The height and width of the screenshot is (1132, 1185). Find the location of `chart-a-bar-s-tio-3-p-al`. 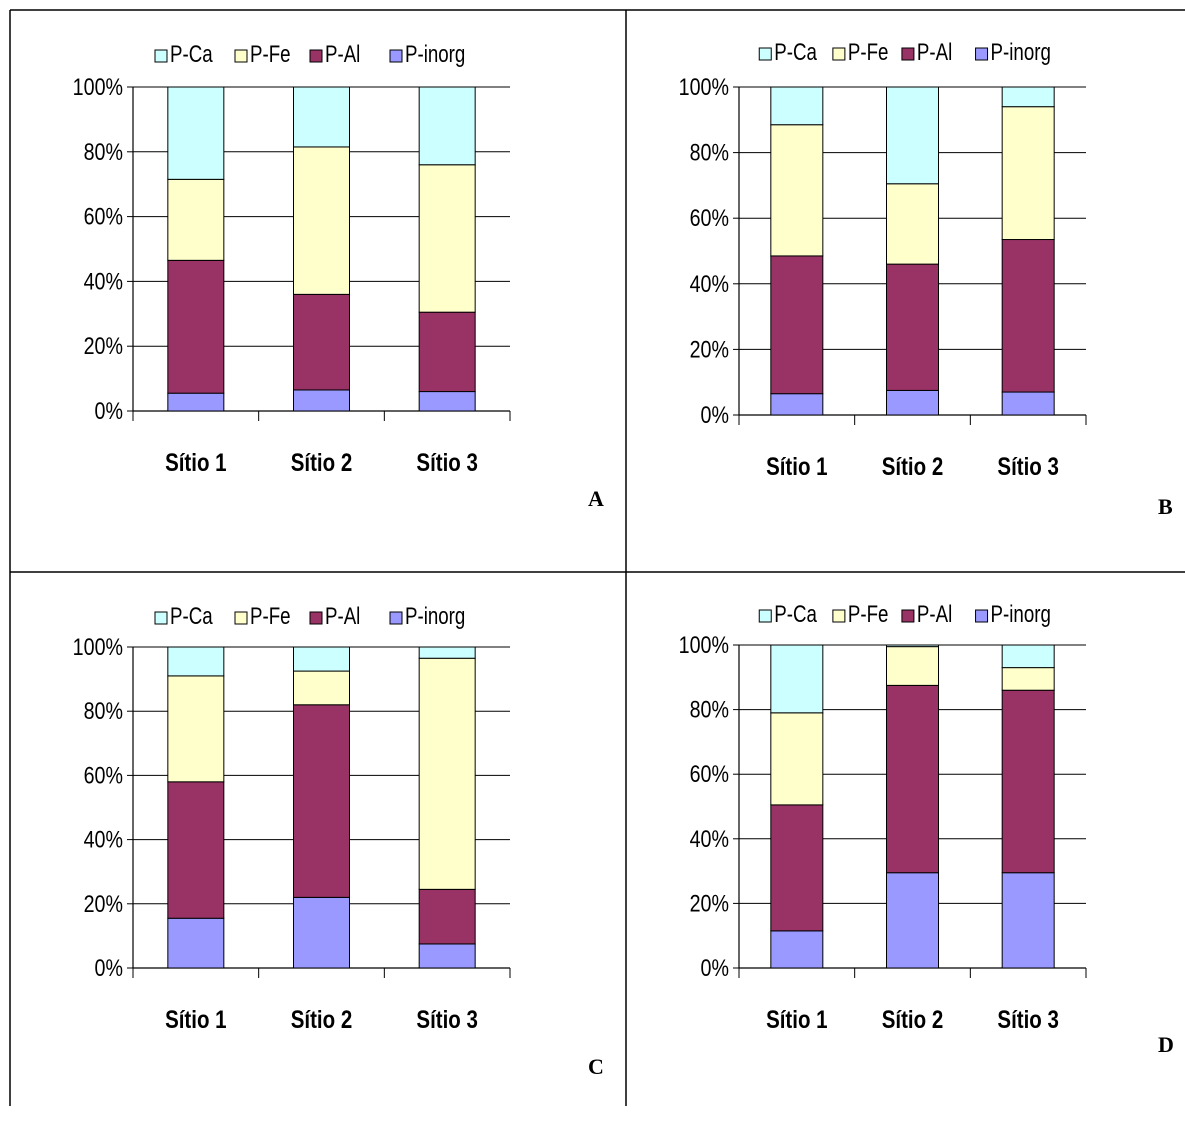

chart-a-bar-s-tio-3-p-al is located at coordinates (447, 352).